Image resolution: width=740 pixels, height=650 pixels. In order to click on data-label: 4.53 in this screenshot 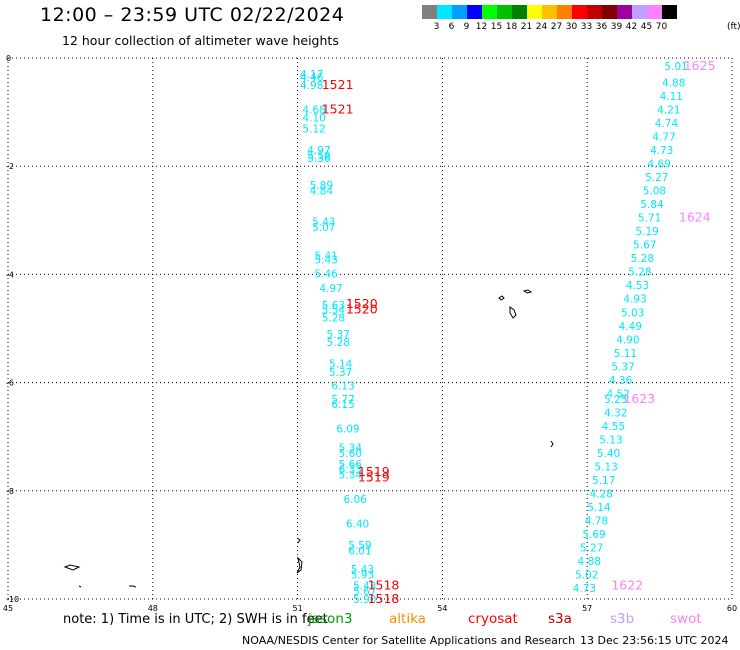, I will do `click(637, 286)`.